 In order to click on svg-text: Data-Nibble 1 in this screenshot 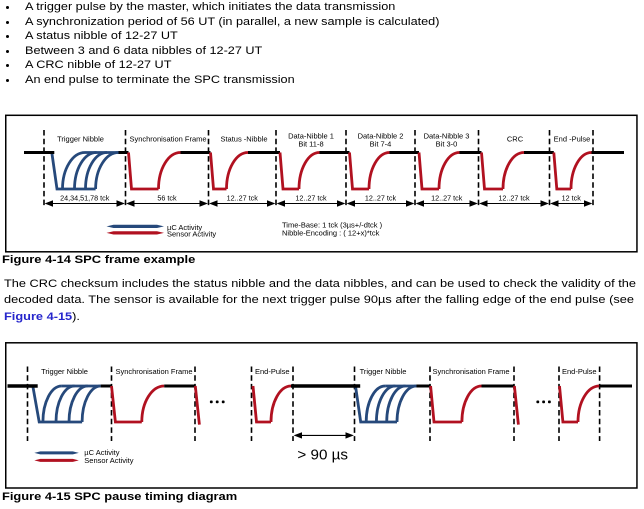, I will do `click(311, 135)`.